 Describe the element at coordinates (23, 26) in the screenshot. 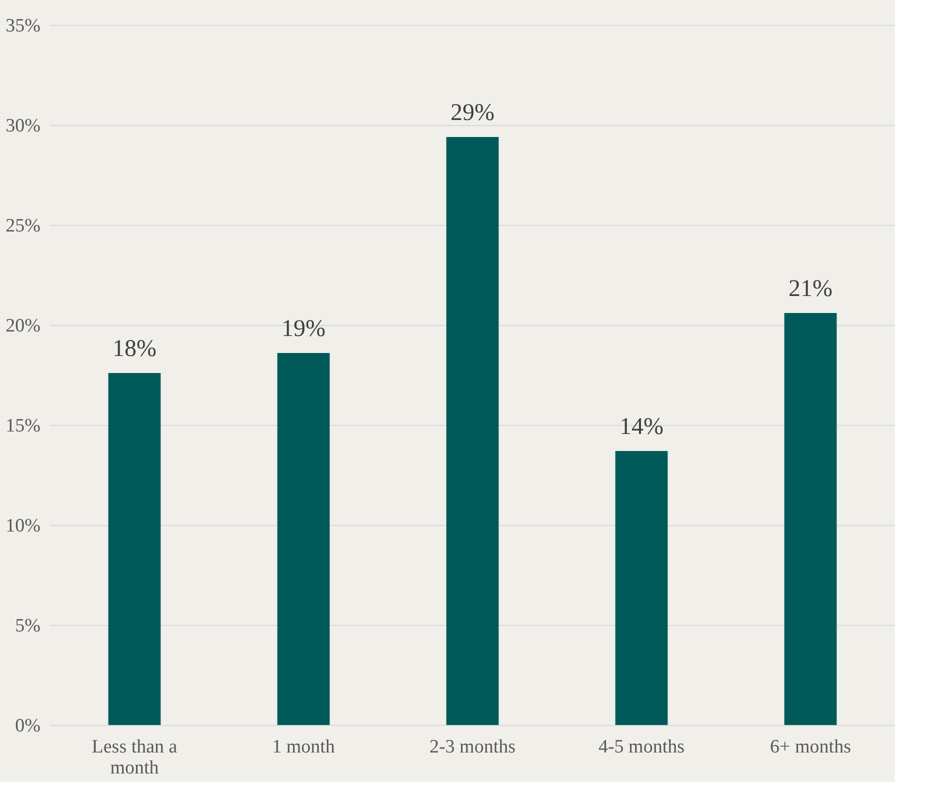

I see `y-tick-label: 35%` at that location.